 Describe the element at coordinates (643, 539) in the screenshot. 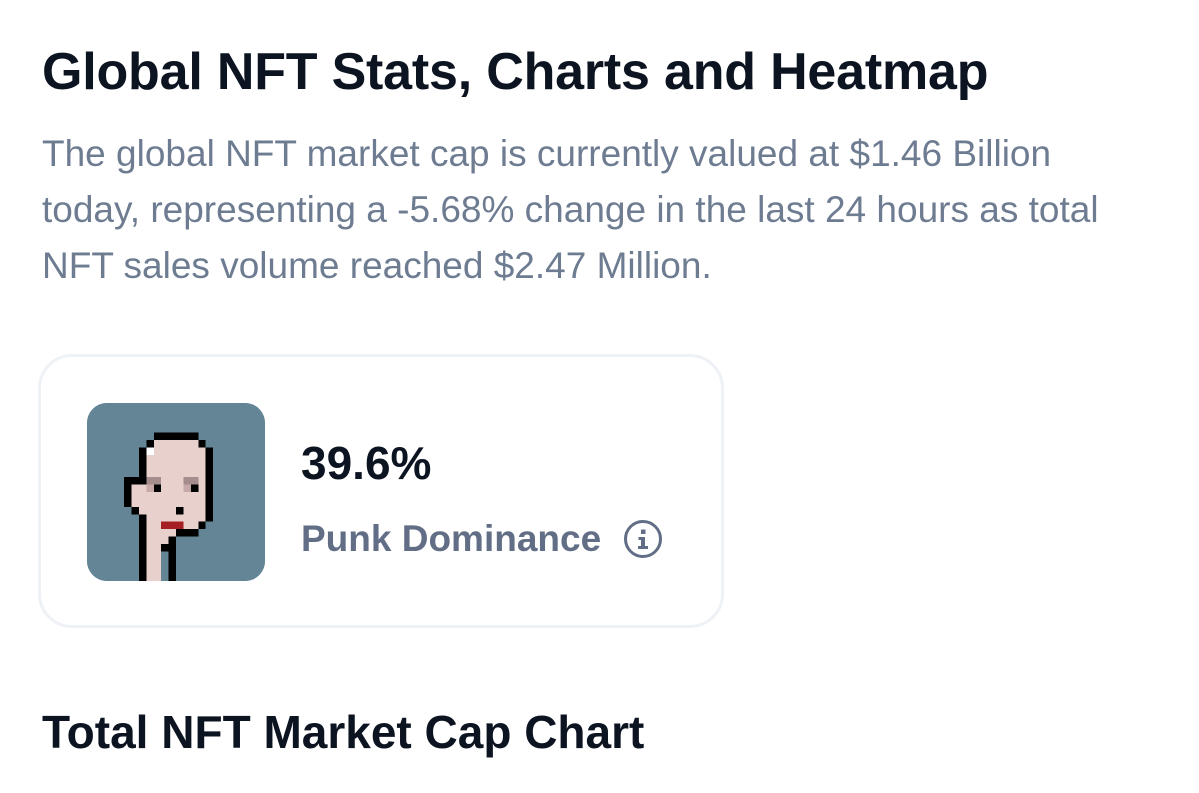

I see `info-icon` at that location.